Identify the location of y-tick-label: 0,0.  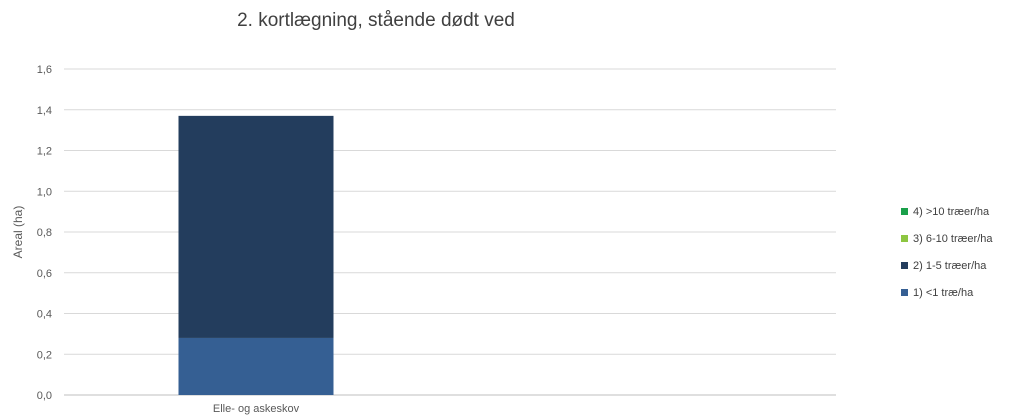
(44, 396).